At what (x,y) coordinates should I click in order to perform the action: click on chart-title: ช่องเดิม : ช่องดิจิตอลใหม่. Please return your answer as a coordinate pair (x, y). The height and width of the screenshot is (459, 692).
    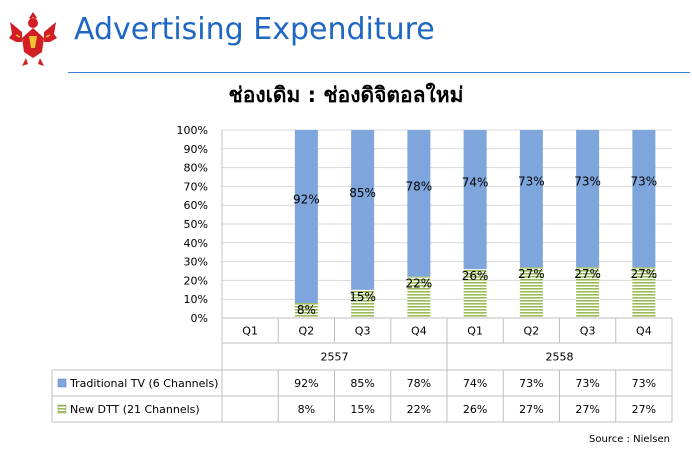
    Looking at the image, I should click on (346, 95).